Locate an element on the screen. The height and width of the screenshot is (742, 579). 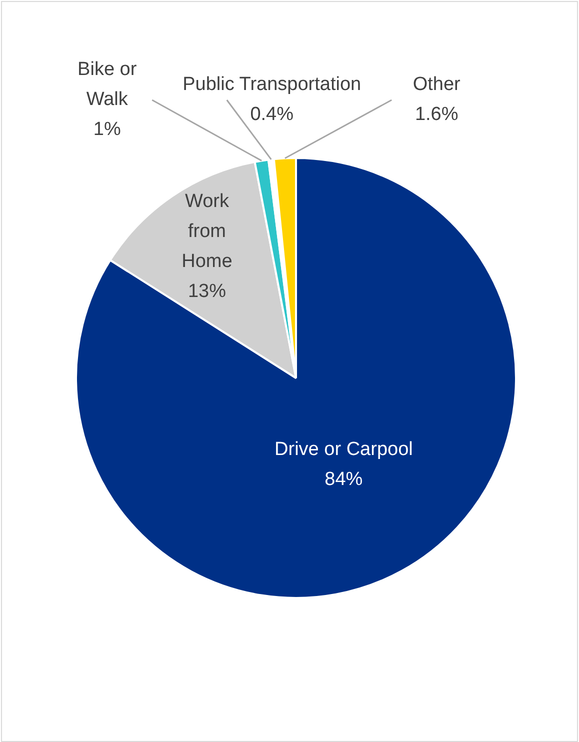
data-label: 84% is located at coordinates (343, 479).